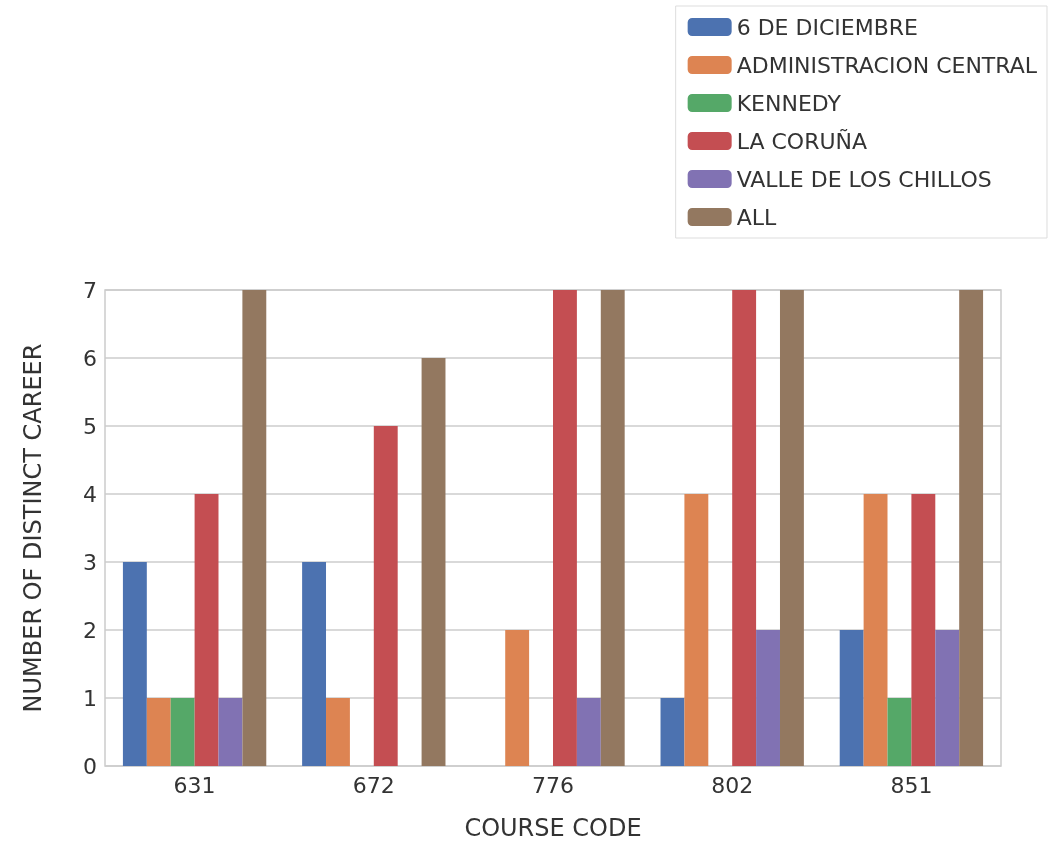  What do you see at coordinates (802, 140) in the screenshot?
I see `legend-label: LA CORUÑA` at bounding box center [802, 140].